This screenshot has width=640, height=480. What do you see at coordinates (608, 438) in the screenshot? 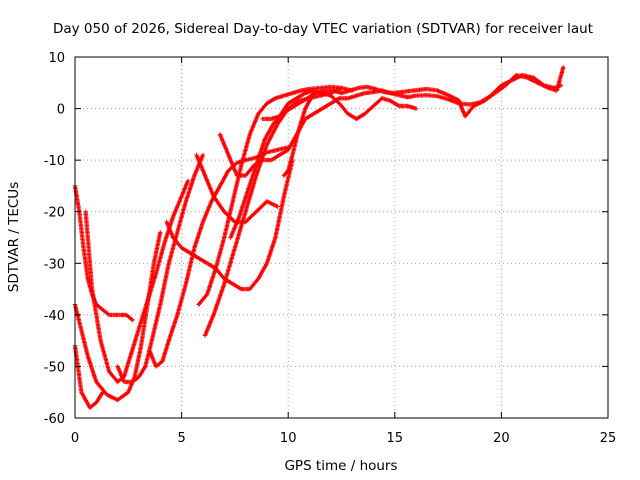
I see `x-tick-label: 25` at bounding box center [608, 438].